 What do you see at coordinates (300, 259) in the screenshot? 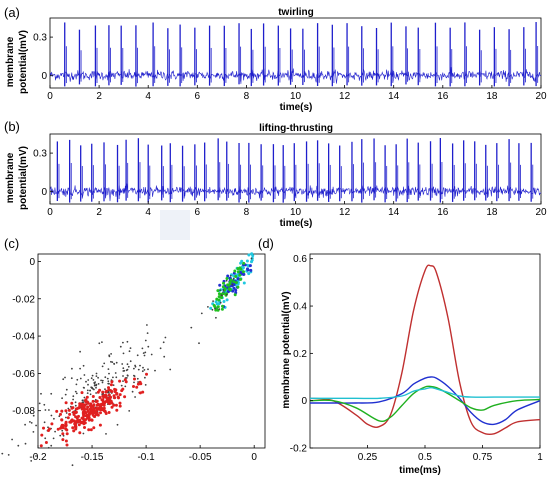
I see `ytick-label-d-4: 0.6` at bounding box center [300, 259].